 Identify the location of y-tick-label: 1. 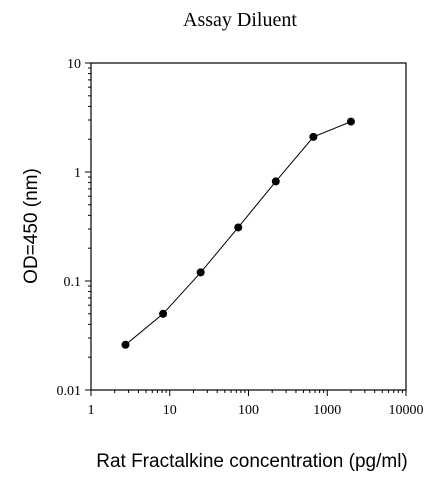
(77, 173).